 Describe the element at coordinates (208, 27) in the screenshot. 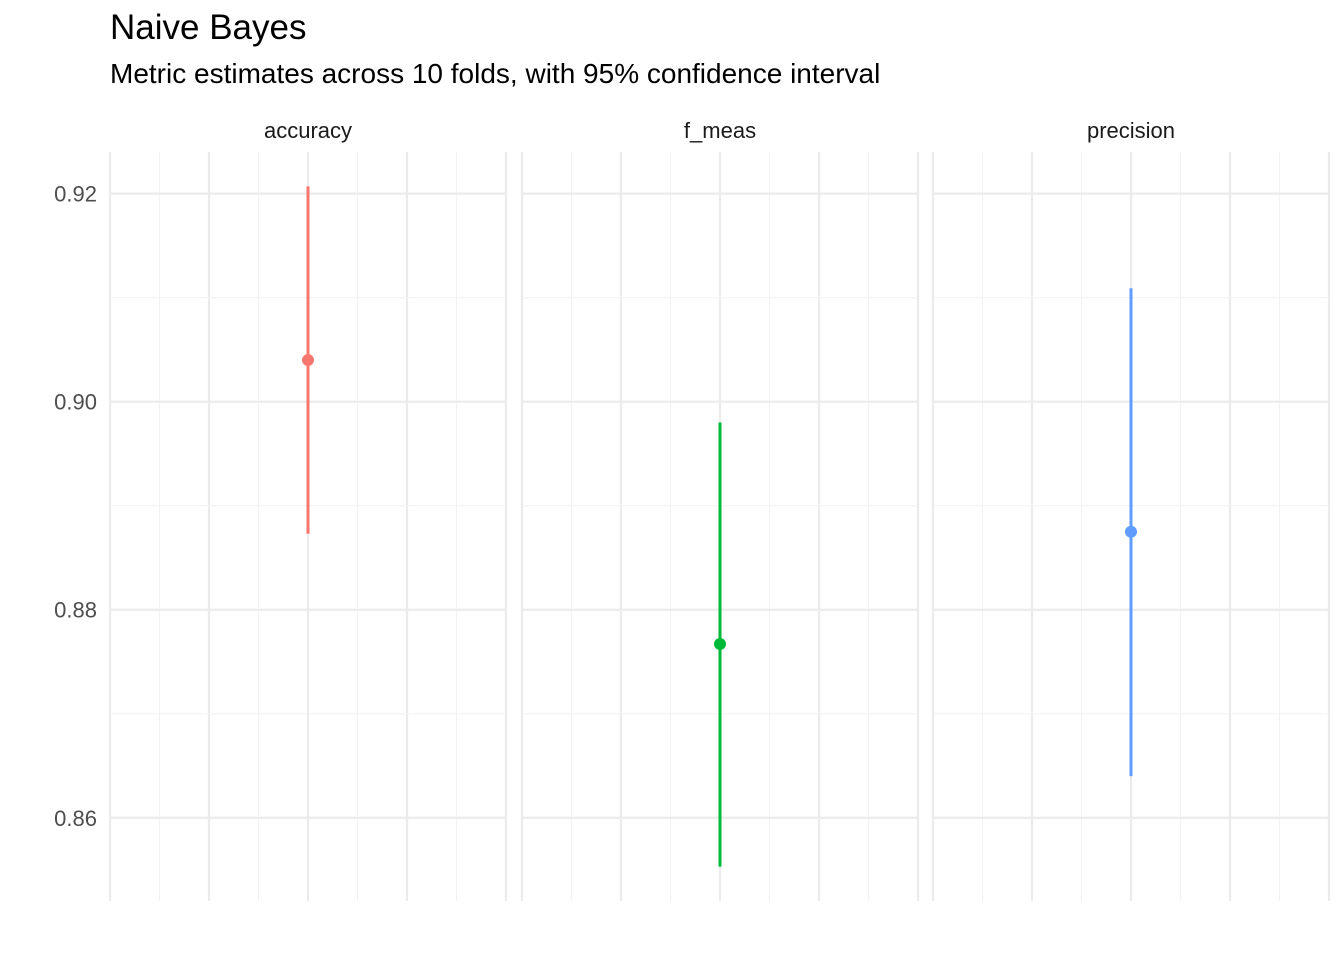

I see `chart-title: Naive Bayes` at that location.